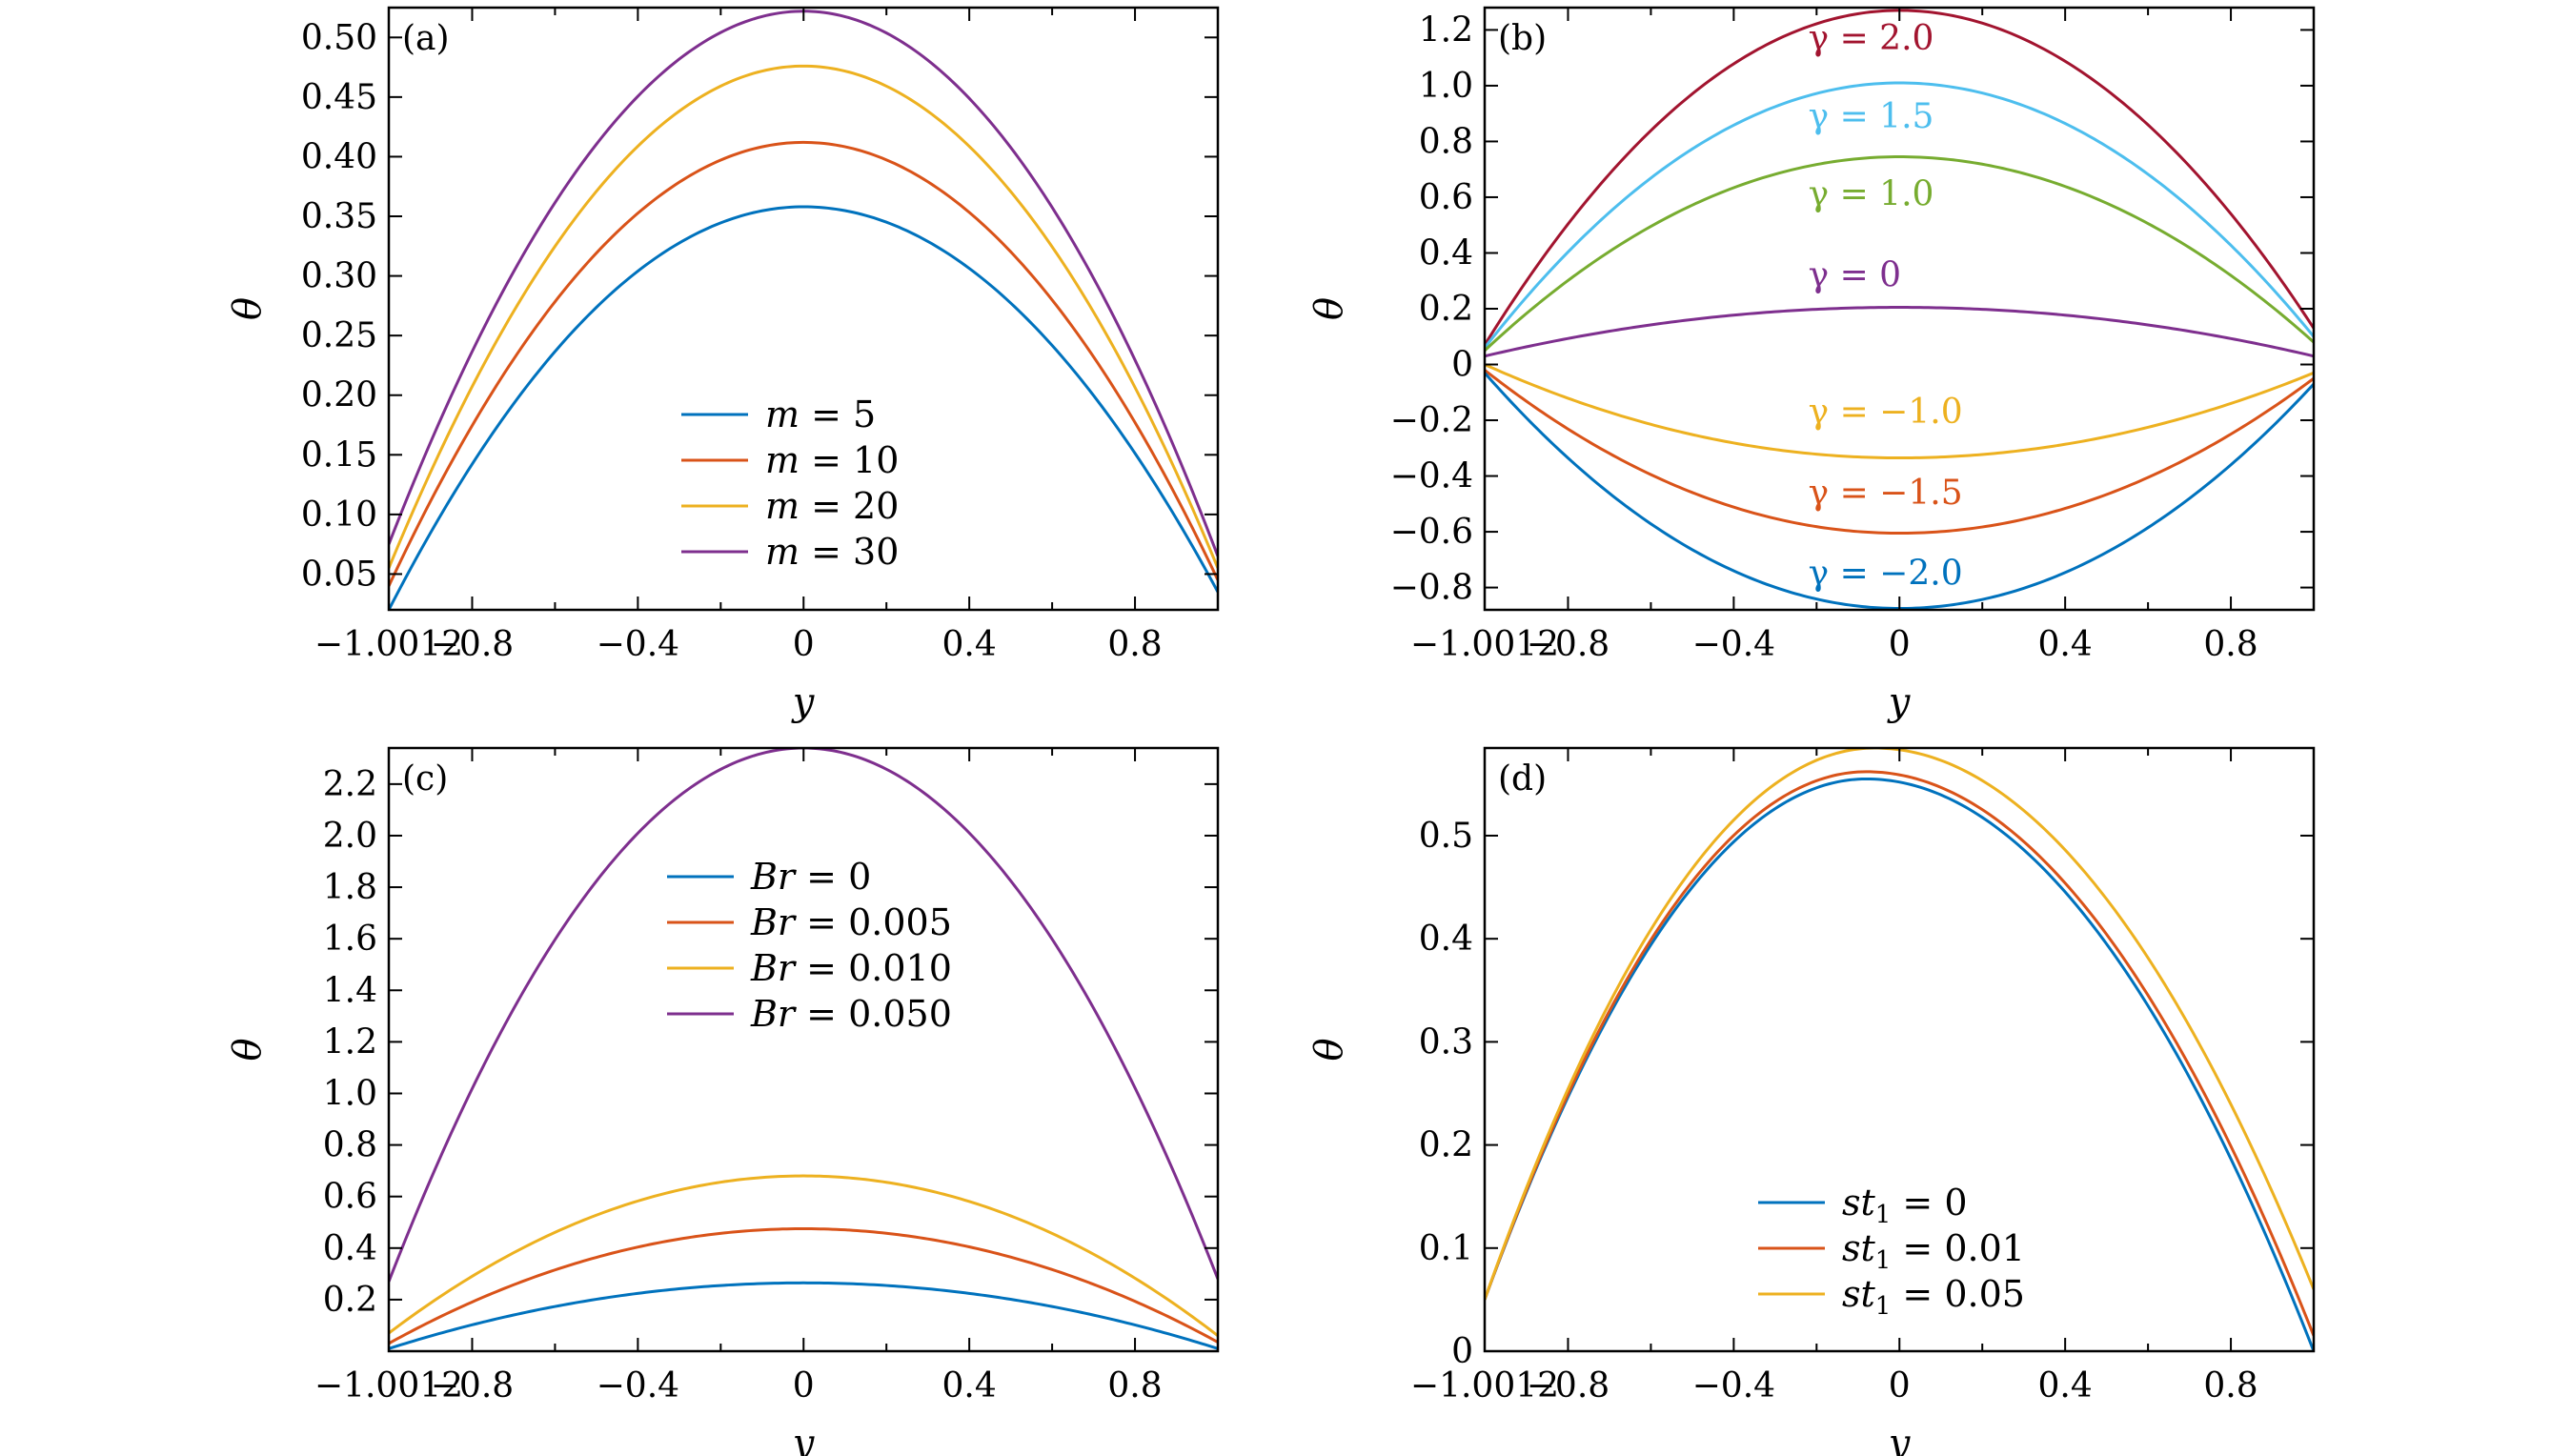  What do you see at coordinates (851, 968) in the screenshot?
I see `legend-label: Br = 0.010` at bounding box center [851, 968].